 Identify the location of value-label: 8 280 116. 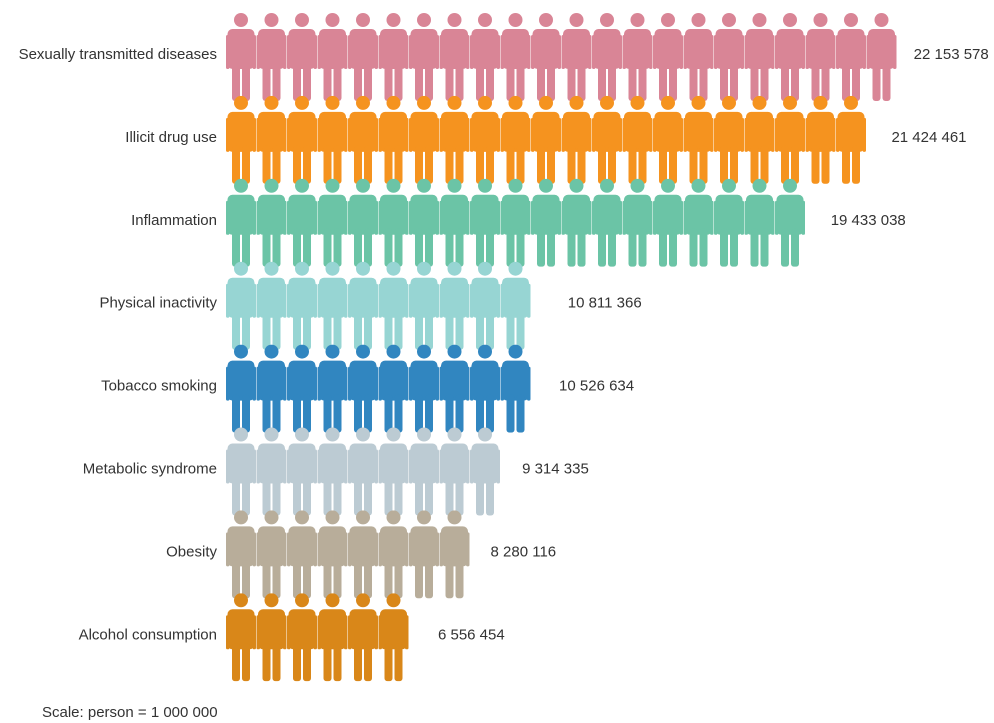
(524, 551).